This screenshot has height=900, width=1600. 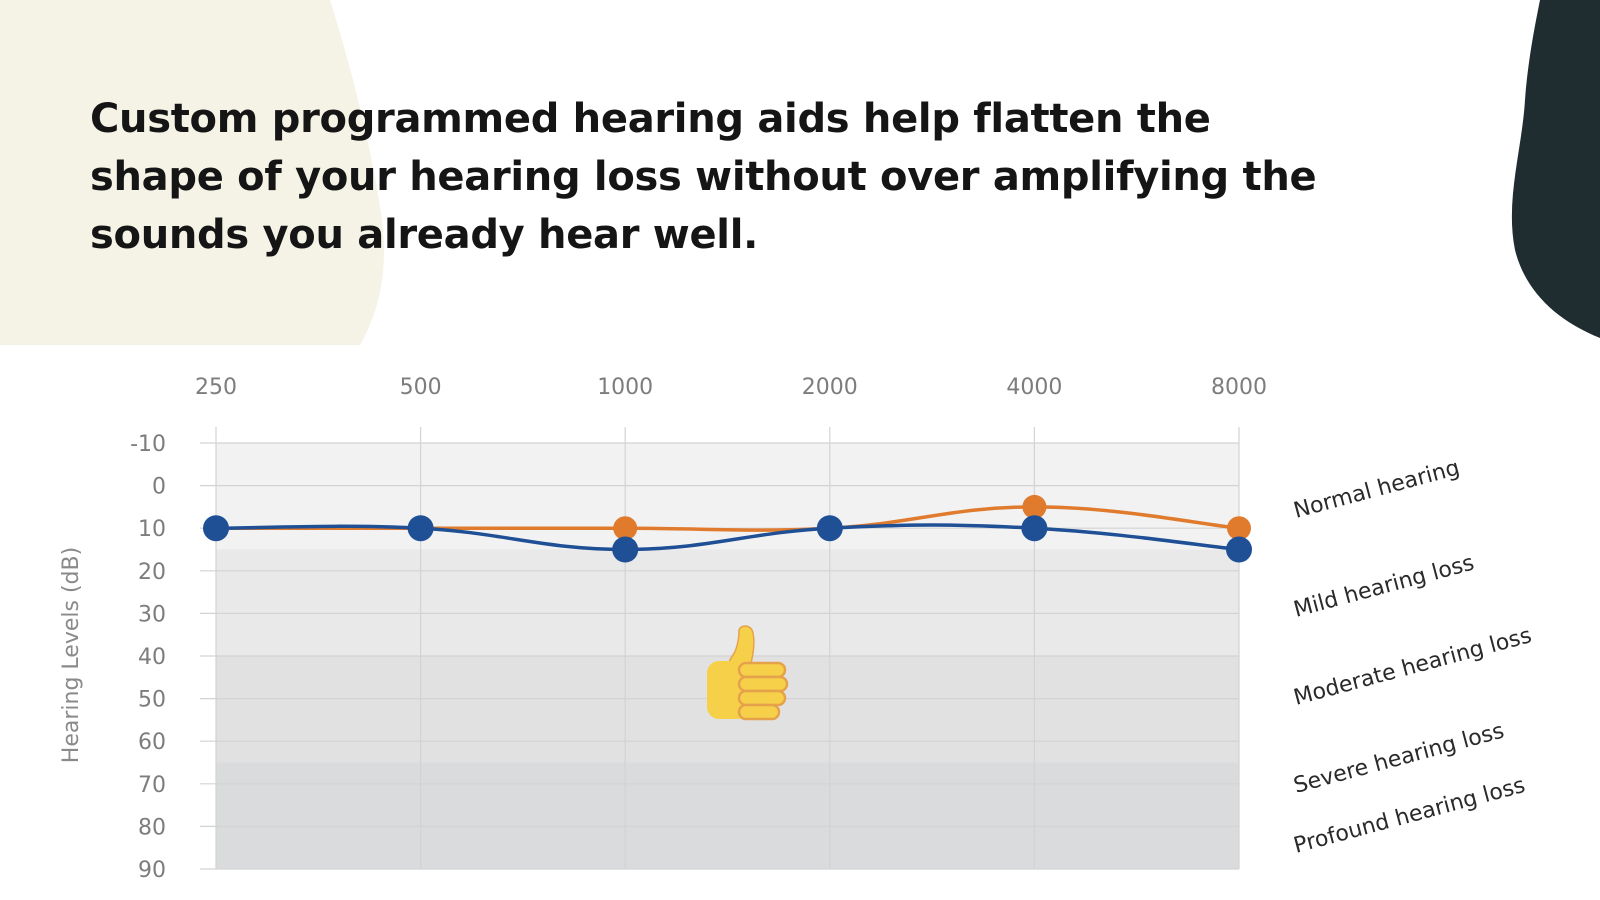 What do you see at coordinates (152, 870) in the screenshot?
I see `y-tick-label: 90` at bounding box center [152, 870].